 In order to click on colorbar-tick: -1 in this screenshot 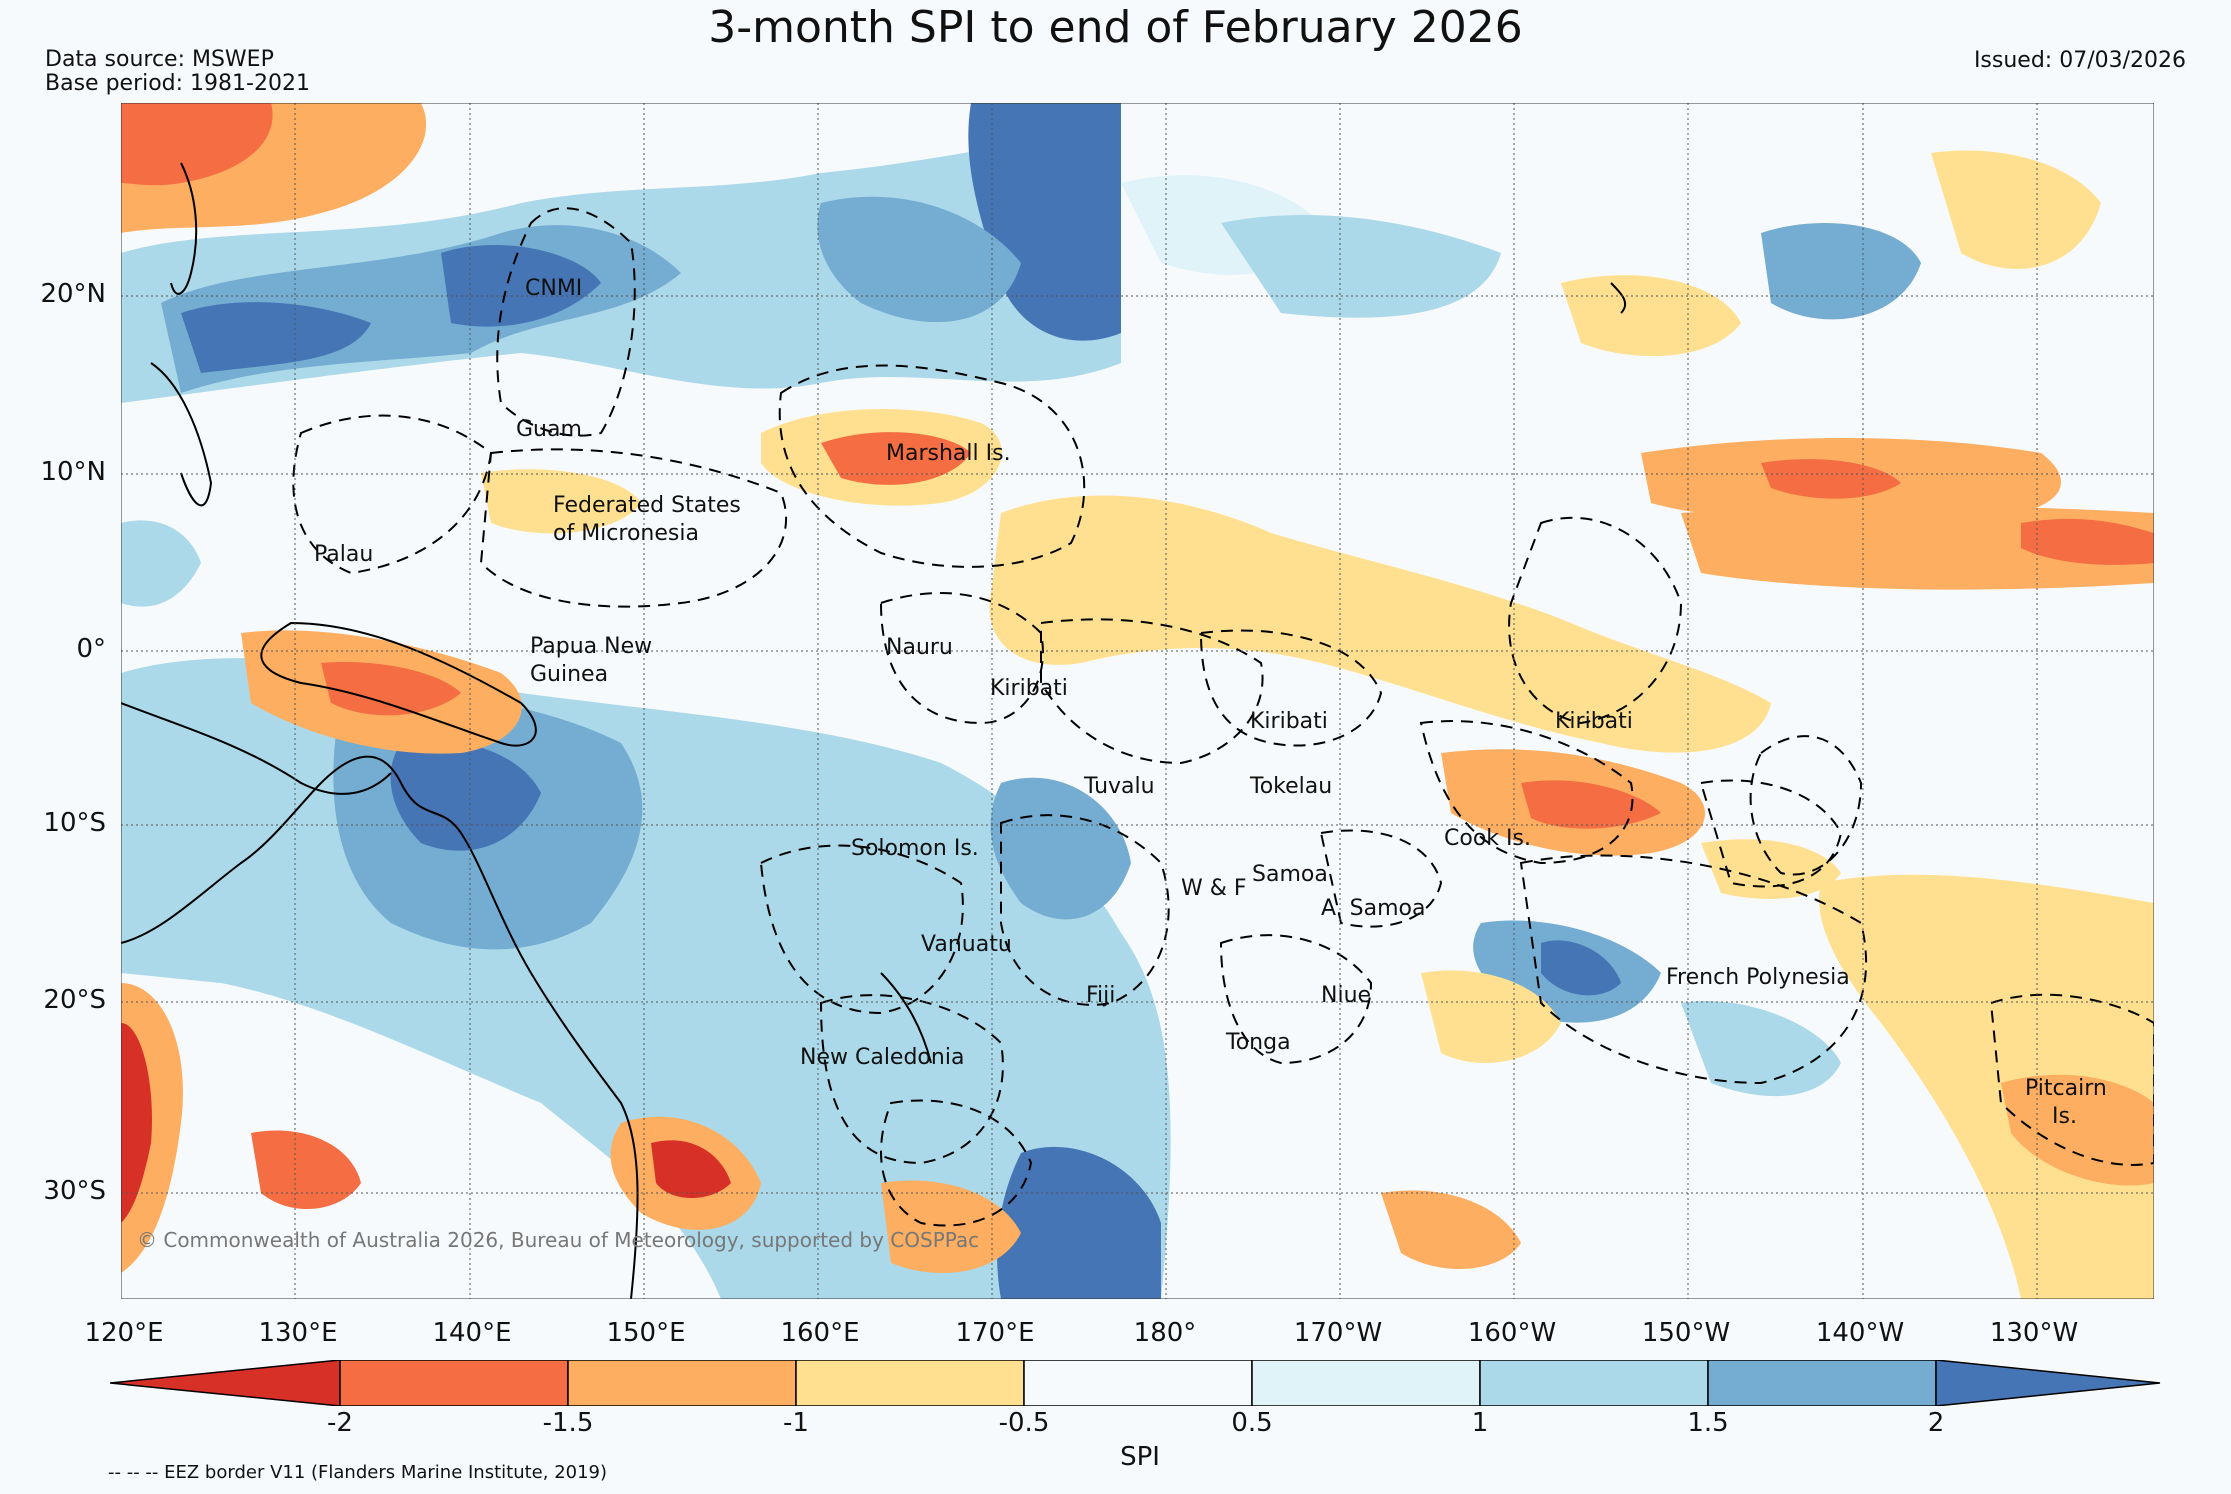, I will do `click(796, 1423)`.